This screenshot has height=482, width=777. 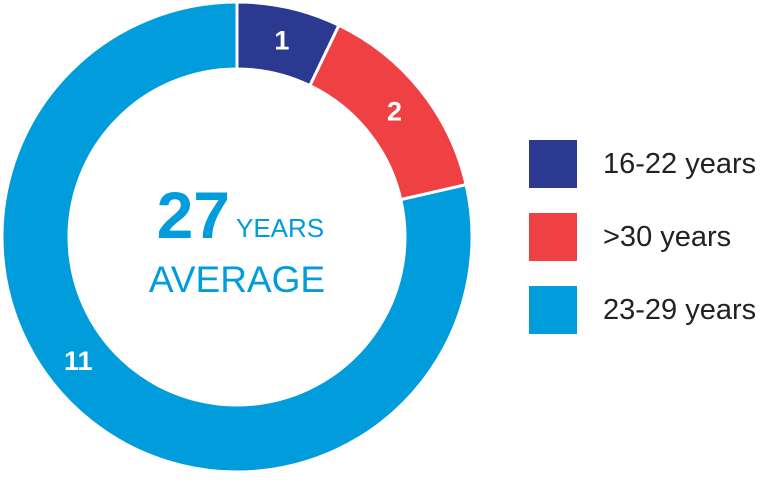 What do you see at coordinates (193, 215) in the screenshot?
I see `center-number: 27` at bounding box center [193, 215].